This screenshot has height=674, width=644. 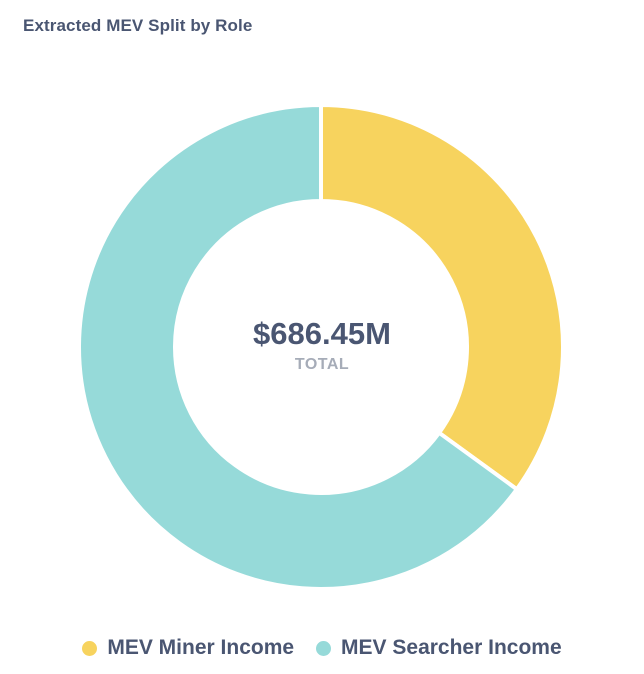 What do you see at coordinates (138, 25) in the screenshot?
I see `chart-title: Extracted MEV Split by Role` at bounding box center [138, 25].